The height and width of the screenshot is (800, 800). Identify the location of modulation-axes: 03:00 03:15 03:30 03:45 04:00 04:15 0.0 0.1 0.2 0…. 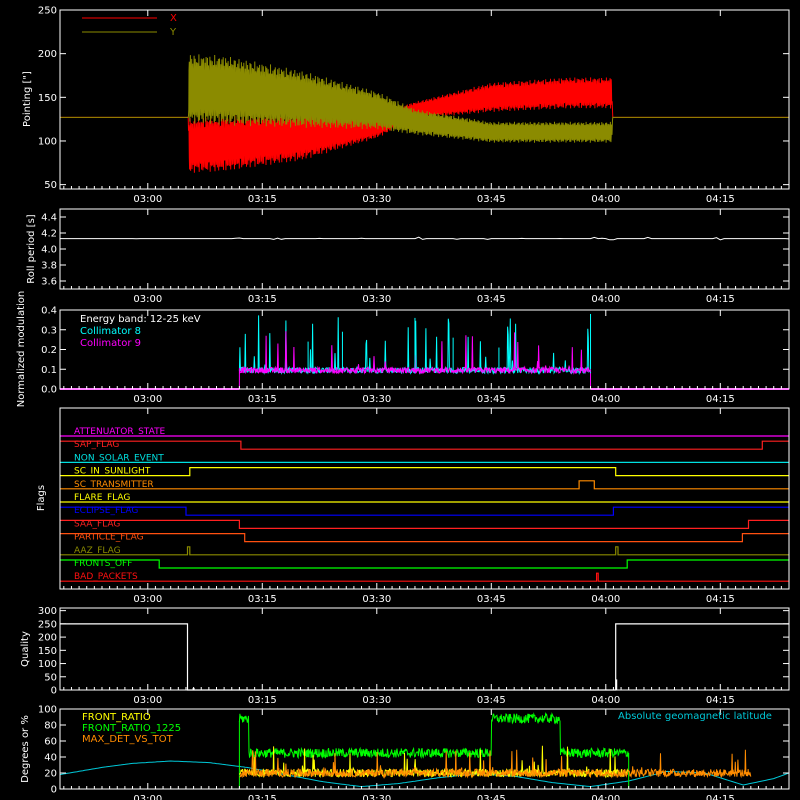
(415, 355).